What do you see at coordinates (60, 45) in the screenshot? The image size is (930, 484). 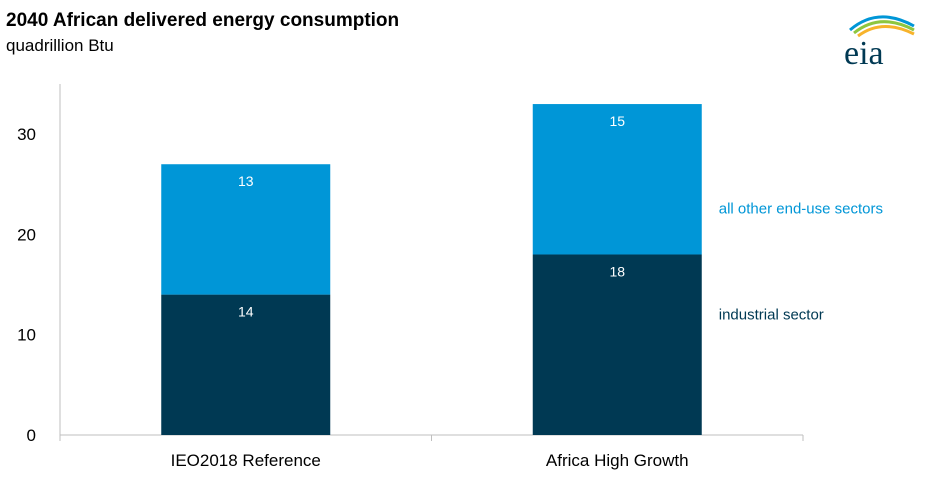 I see `chart-units: quadrillion Btu` at bounding box center [60, 45].